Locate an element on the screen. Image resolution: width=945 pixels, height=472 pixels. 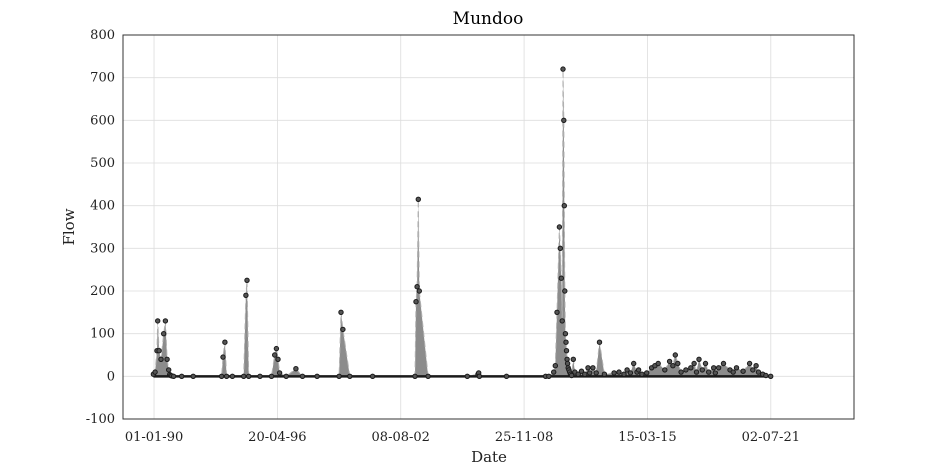
y-axis-label: Flow is located at coordinates (69, 226).